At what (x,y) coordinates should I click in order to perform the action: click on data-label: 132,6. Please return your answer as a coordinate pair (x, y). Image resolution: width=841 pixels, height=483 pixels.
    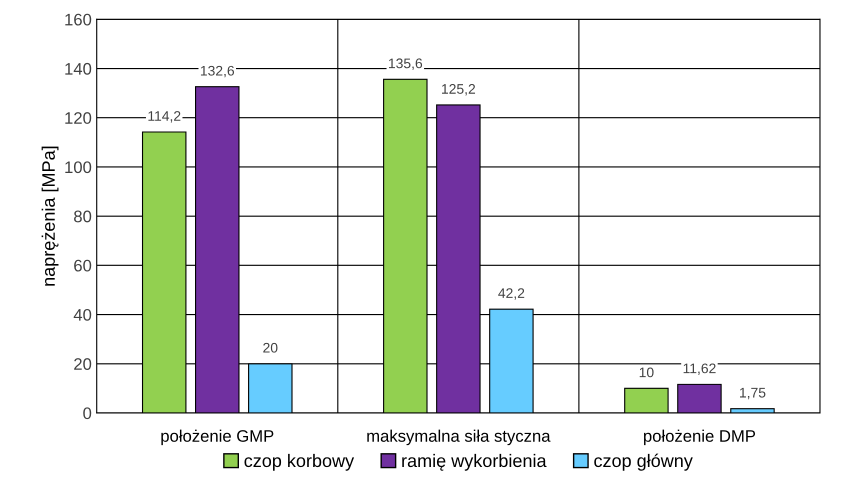
    Looking at the image, I should click on (217, 72).